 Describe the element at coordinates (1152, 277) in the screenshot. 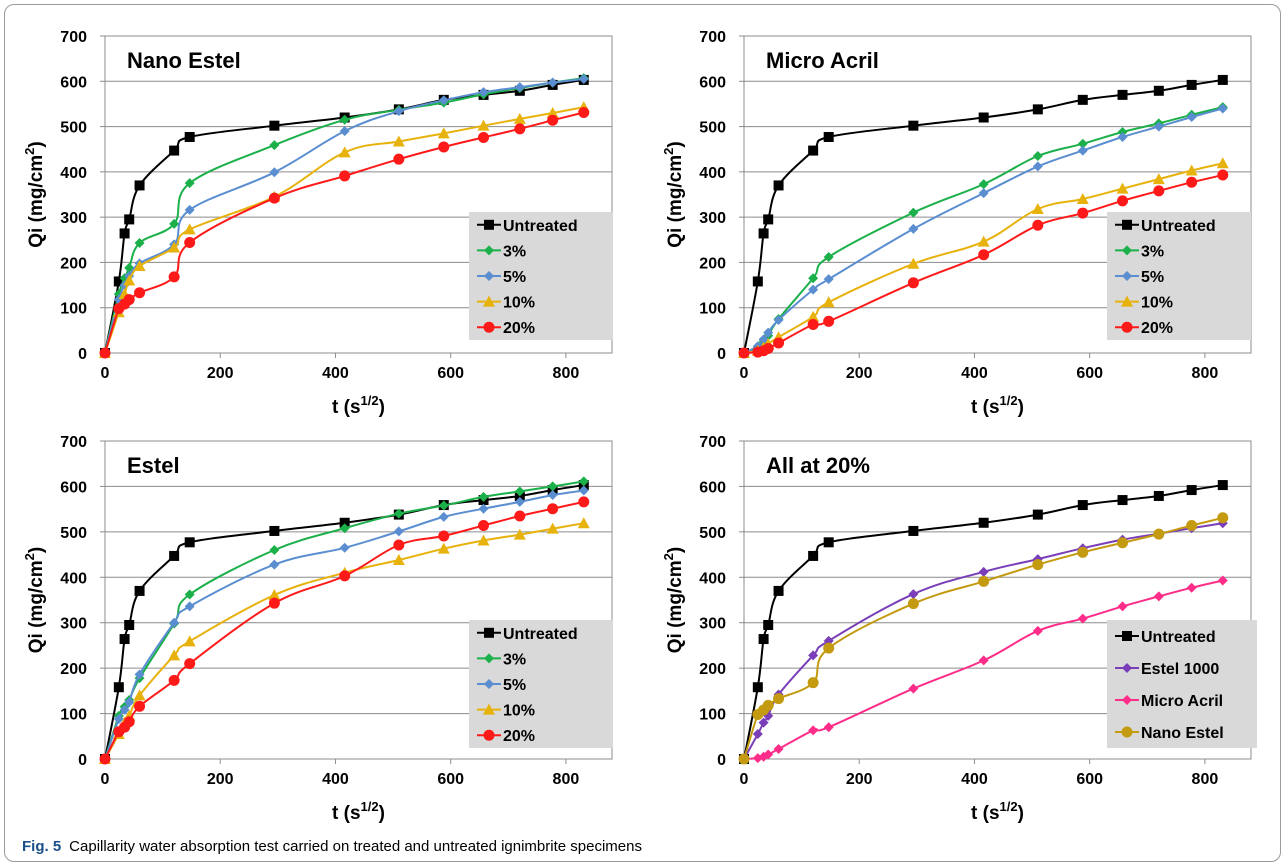

I see `legend-label: 5%` at that location.